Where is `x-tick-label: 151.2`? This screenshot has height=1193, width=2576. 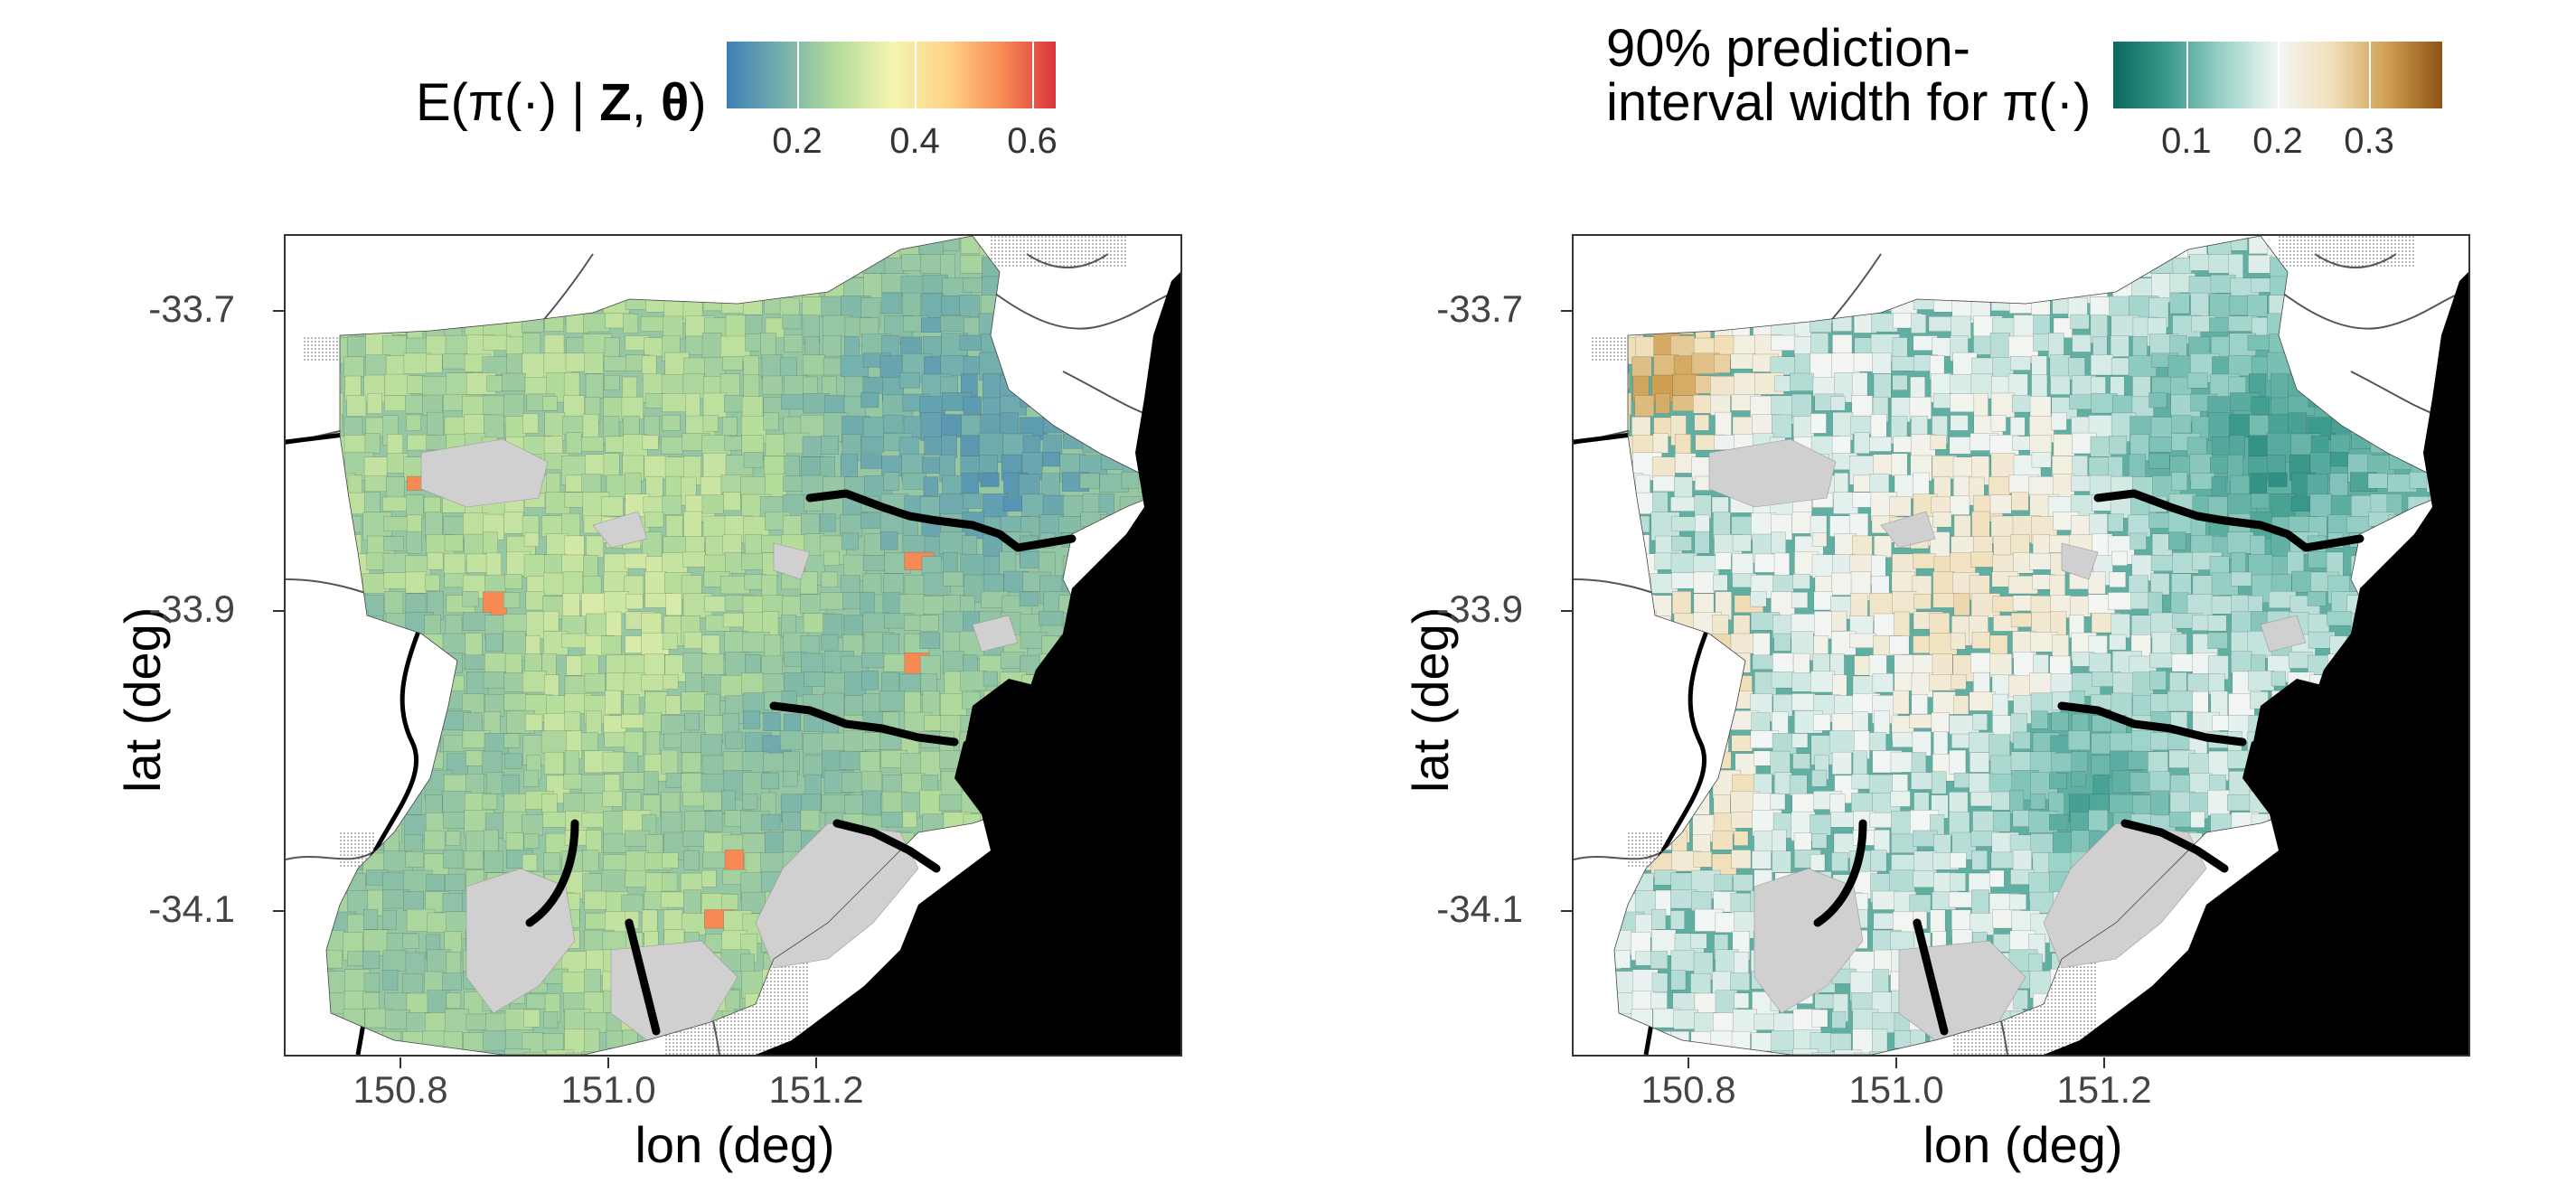
x-tick-label: 151.2 is located at coordinates (816, 1089).